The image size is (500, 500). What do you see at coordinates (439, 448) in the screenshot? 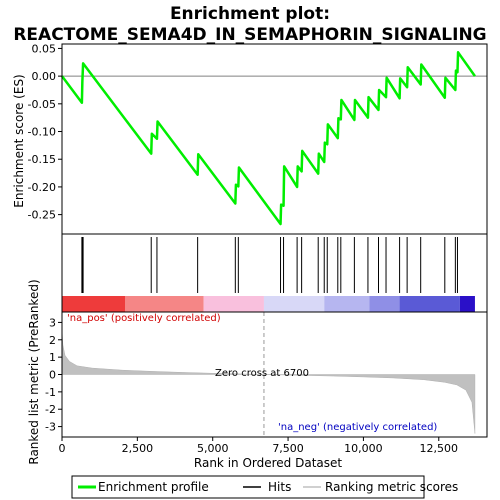
I see `x-tick-label: 12,500` at bounding box center [439, 448].